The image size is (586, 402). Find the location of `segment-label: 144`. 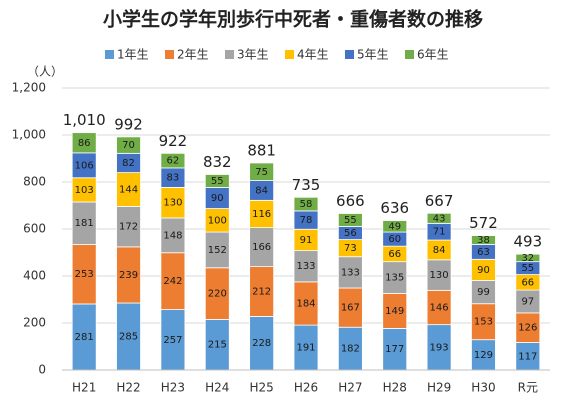

segment-label: 144 is located at coordinates (128, 190).